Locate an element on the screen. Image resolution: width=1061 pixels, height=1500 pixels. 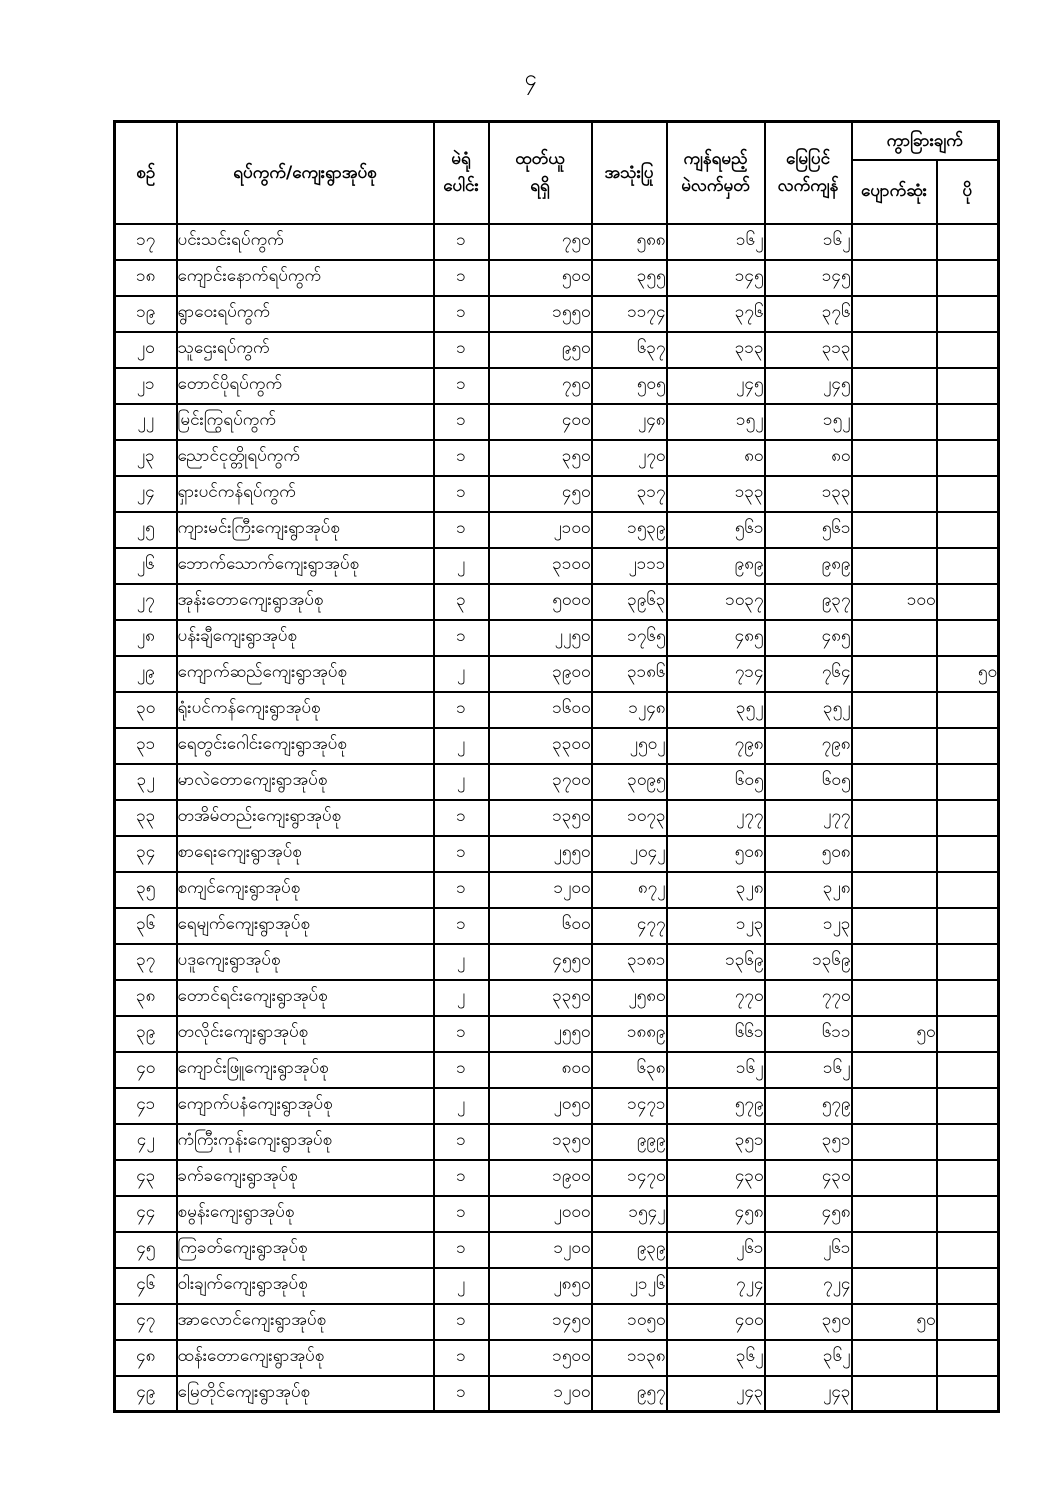
cell-remaining-actual: ၁၂၃ is located at coordinates (808, 925).